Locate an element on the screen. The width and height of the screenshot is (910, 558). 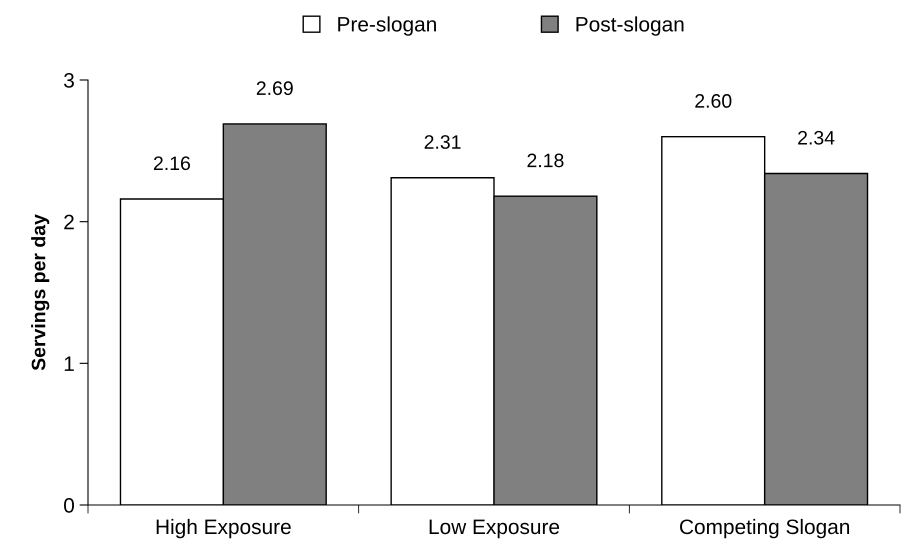
data-label: 2.18 is located at coordinates (545, 161).